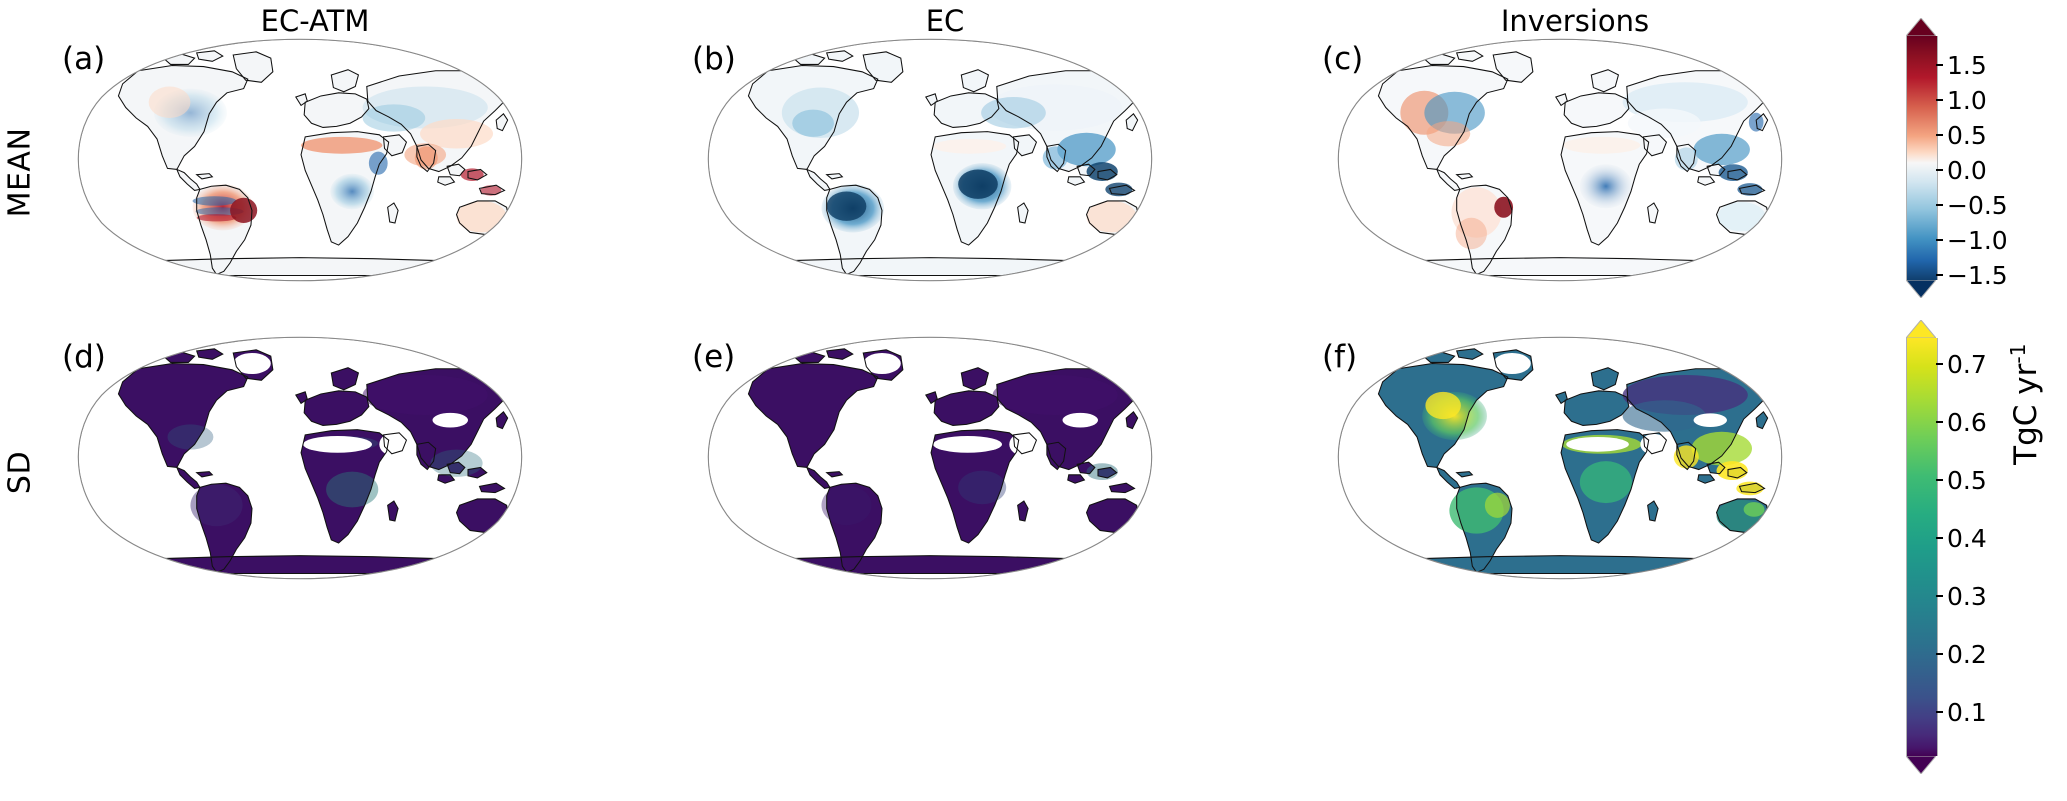 This screenshot has height=801, width=2067. I want to click on panel-a: (a), so click(300, 160).